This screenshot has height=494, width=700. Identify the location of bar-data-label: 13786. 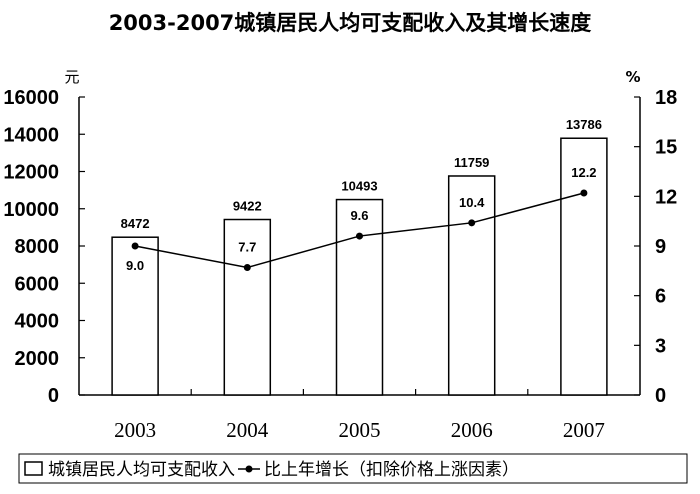
(584, 124).